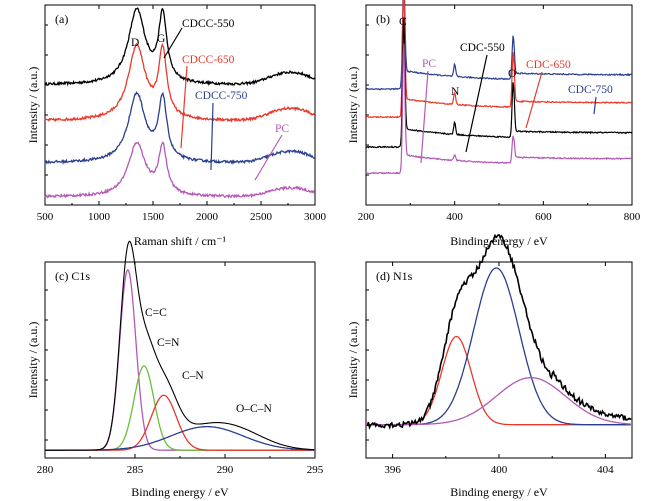 This screenshot has height=501, width=659. Describe the element at coordinates (254, 409) in the screenshot. I see `annotation-c-ocn: O–C–N` at that location.